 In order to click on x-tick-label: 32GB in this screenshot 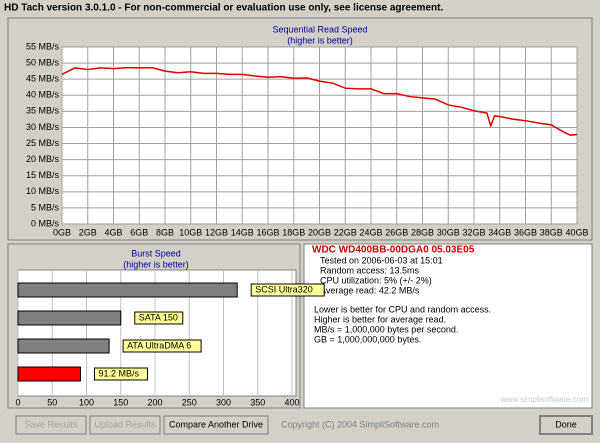, I will do `click(473, 232)`.